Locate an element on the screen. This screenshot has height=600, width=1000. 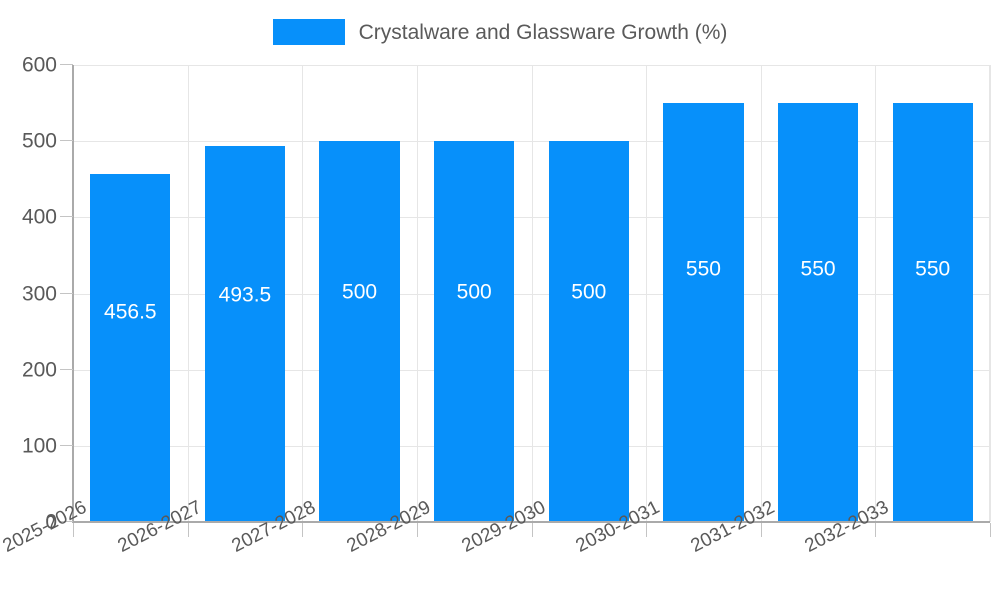
x-tick-label: 2025-2026 is located at coordinates (45, 526).